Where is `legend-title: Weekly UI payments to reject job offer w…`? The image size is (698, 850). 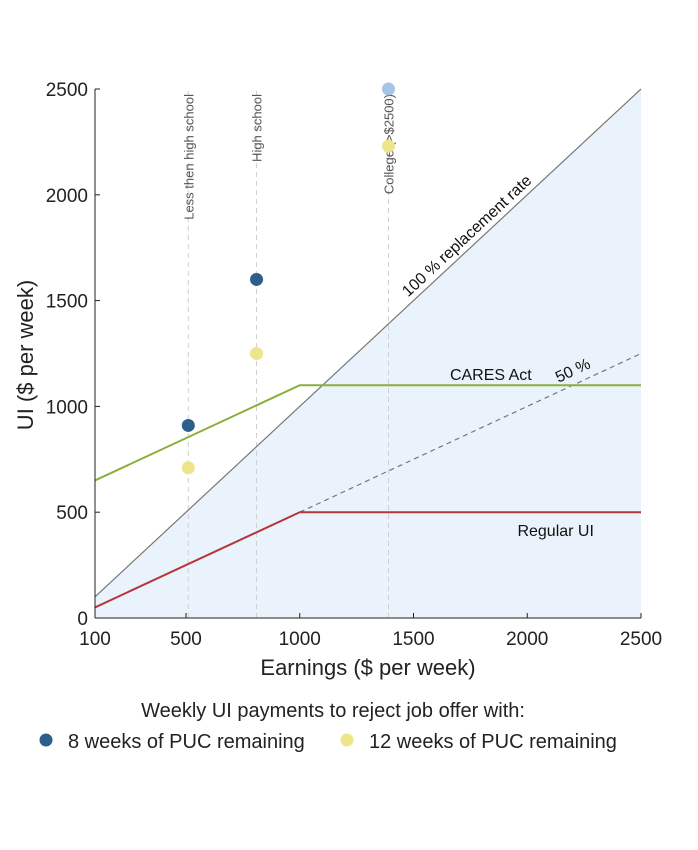
legend-title: Weekly UI payments to reject job offer w… is located at coordinates (333, 711).